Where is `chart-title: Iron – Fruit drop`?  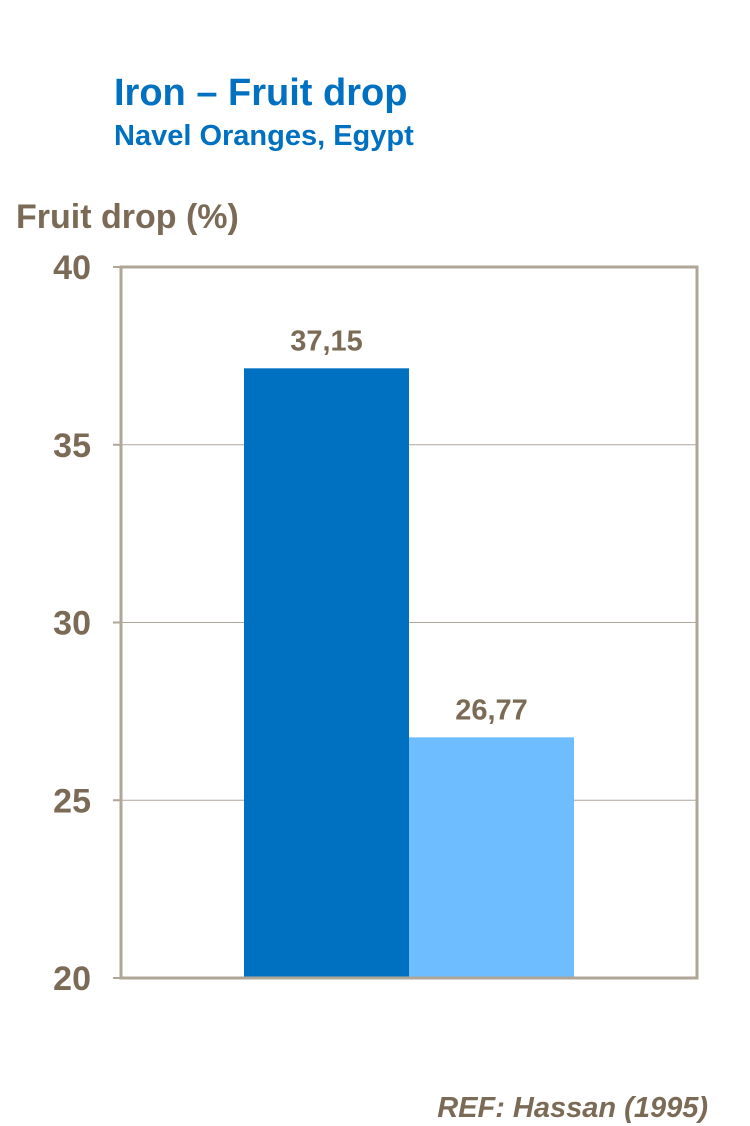
chart-title: Iron – Fruit drop is located at coordinates (261, 93).